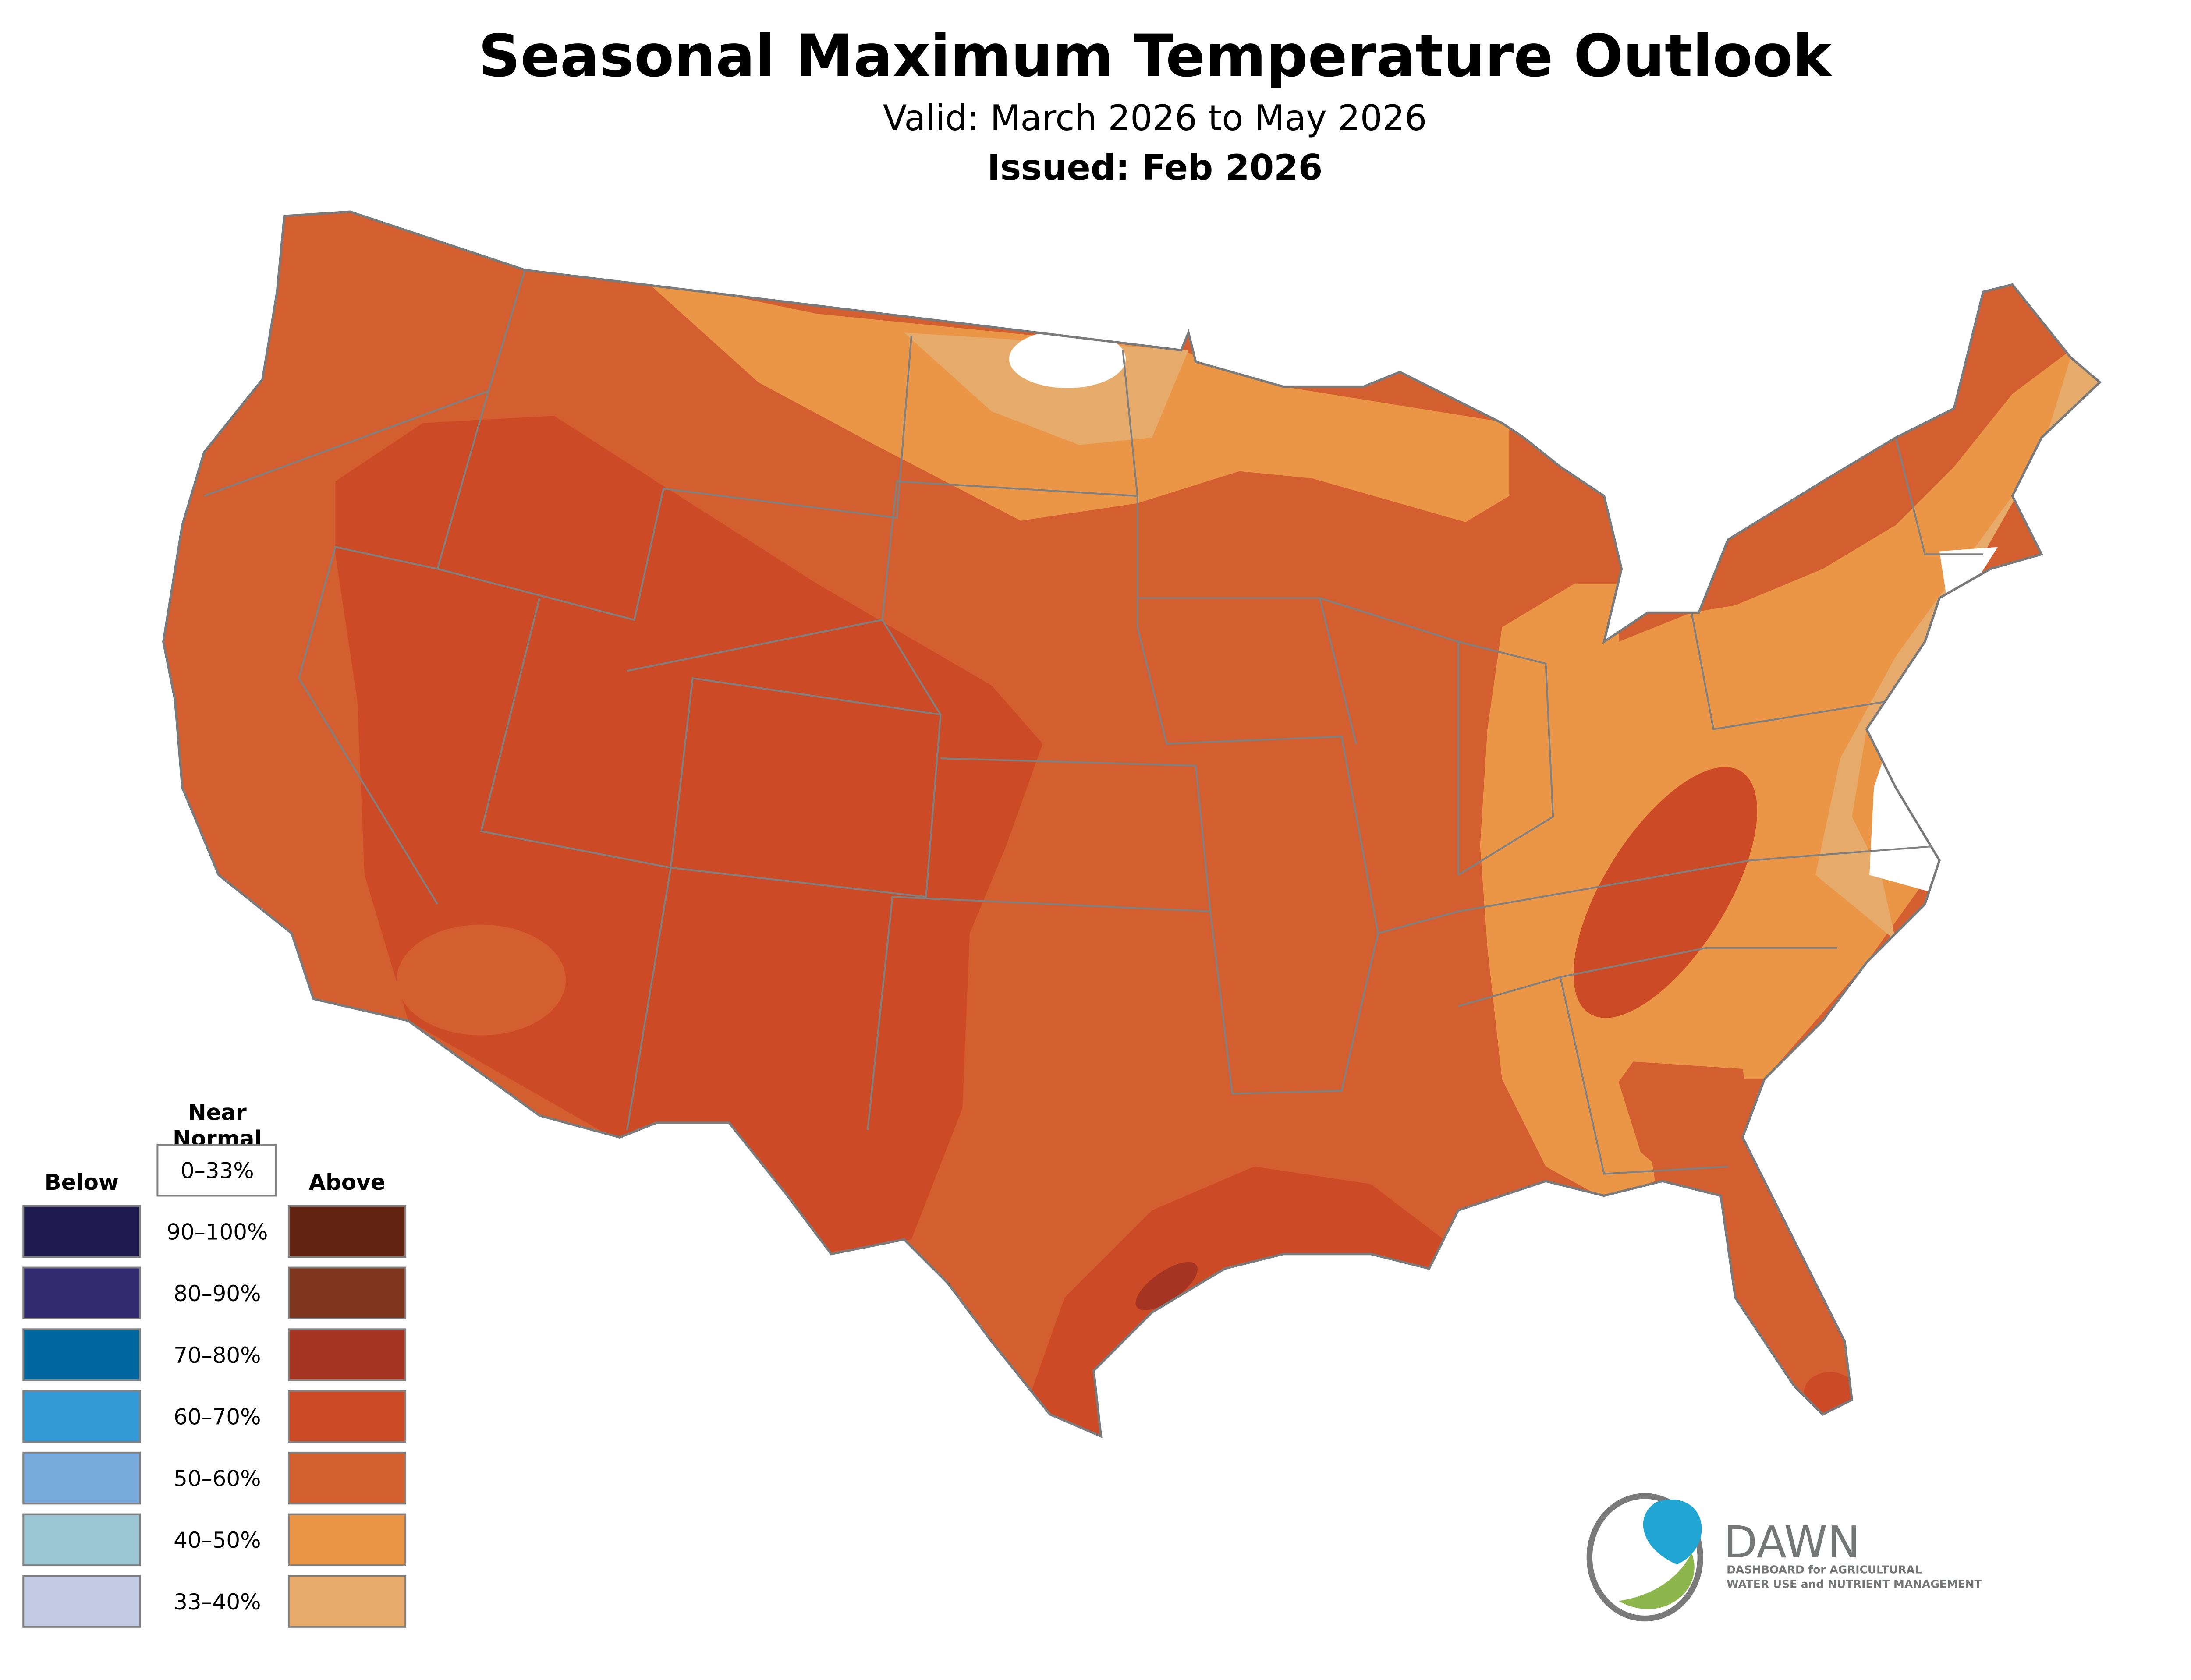 This screenshot has height=1680, width=2191. I want to click on logo-tagline-2: WATER USE and NUTRIENT MANAGEMENT, so click(1854, 1584).